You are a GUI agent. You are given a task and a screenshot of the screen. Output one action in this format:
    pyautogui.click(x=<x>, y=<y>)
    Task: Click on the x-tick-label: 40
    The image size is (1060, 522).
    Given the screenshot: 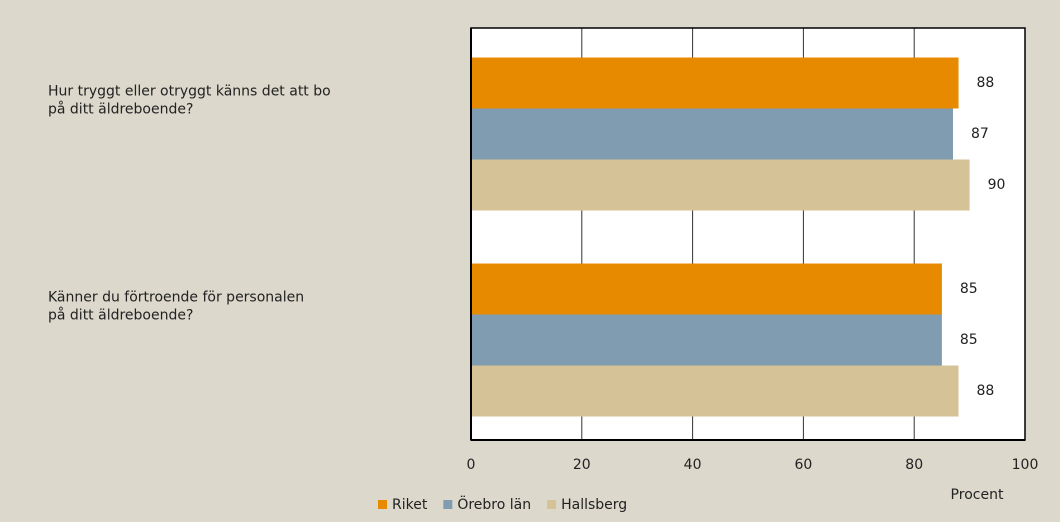 What is the action you would take?
    pyautogui.click(x=693, y=465)
    